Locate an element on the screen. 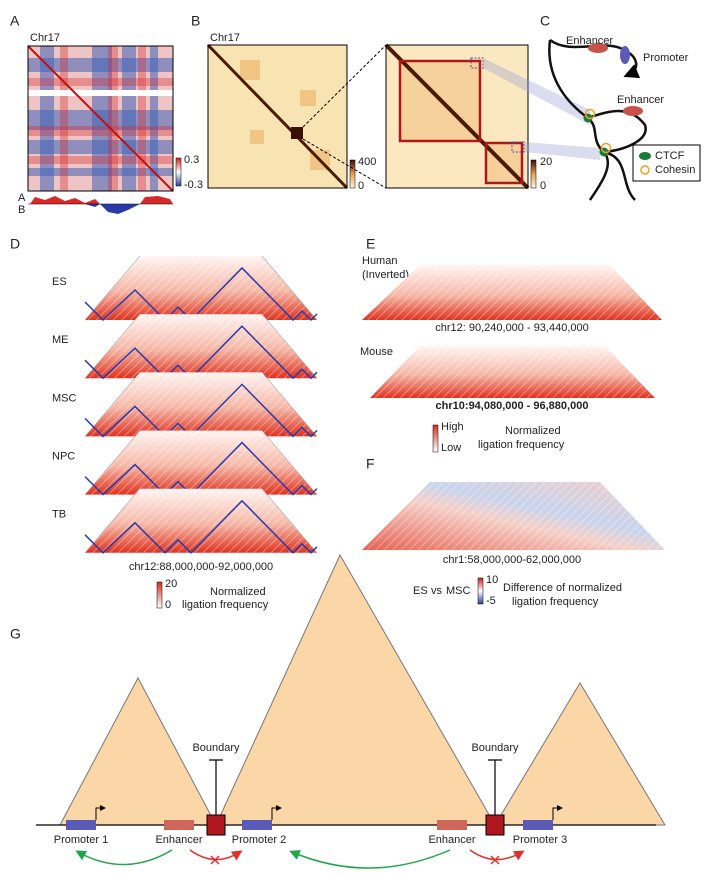 This screenshot has height=873, width=713. compartment-a is located at coordinates (101, 200).